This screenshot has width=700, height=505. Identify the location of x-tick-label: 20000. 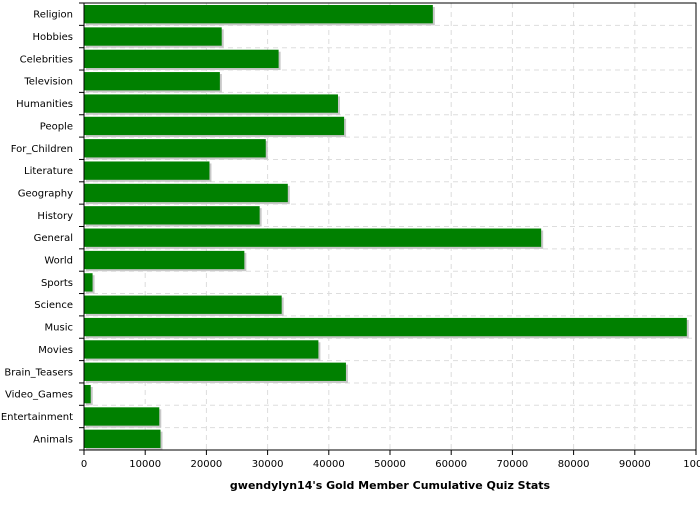
(206, 464).